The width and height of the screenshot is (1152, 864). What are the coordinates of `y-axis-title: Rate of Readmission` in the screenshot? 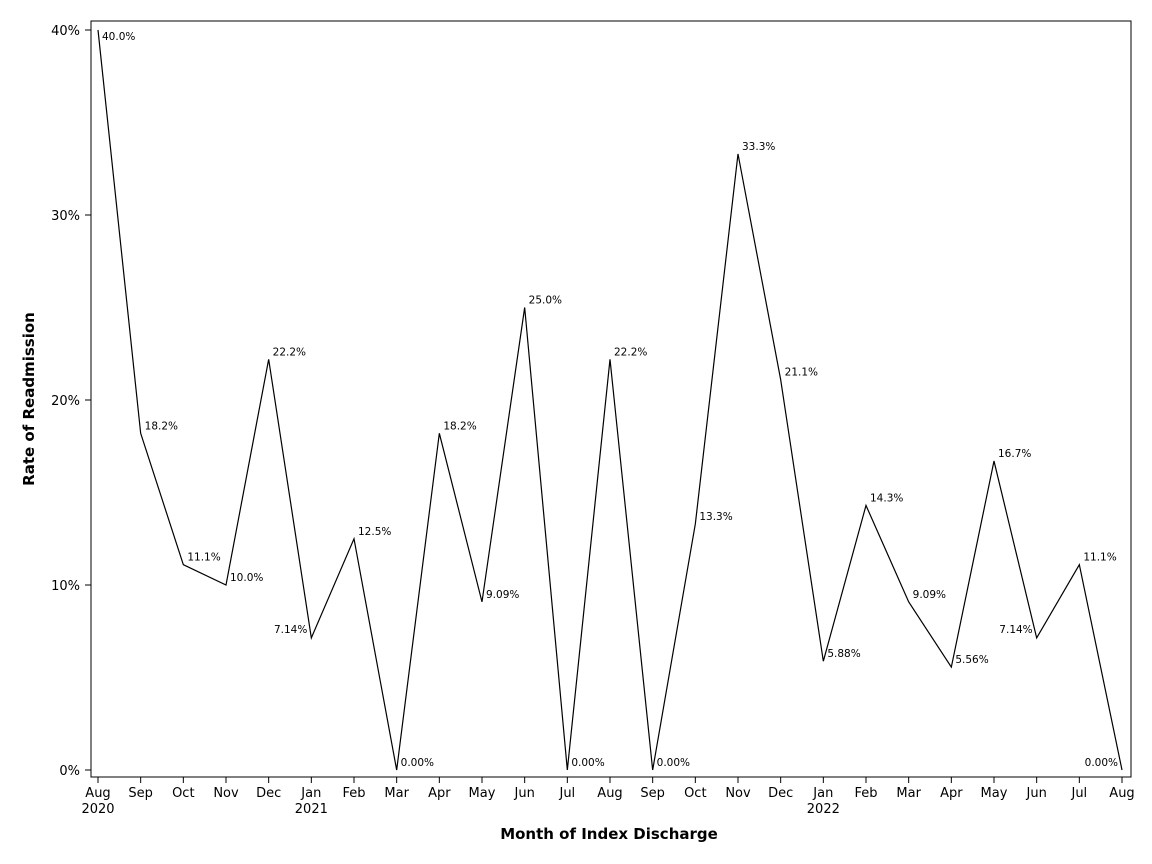 It's located at (29, 399).